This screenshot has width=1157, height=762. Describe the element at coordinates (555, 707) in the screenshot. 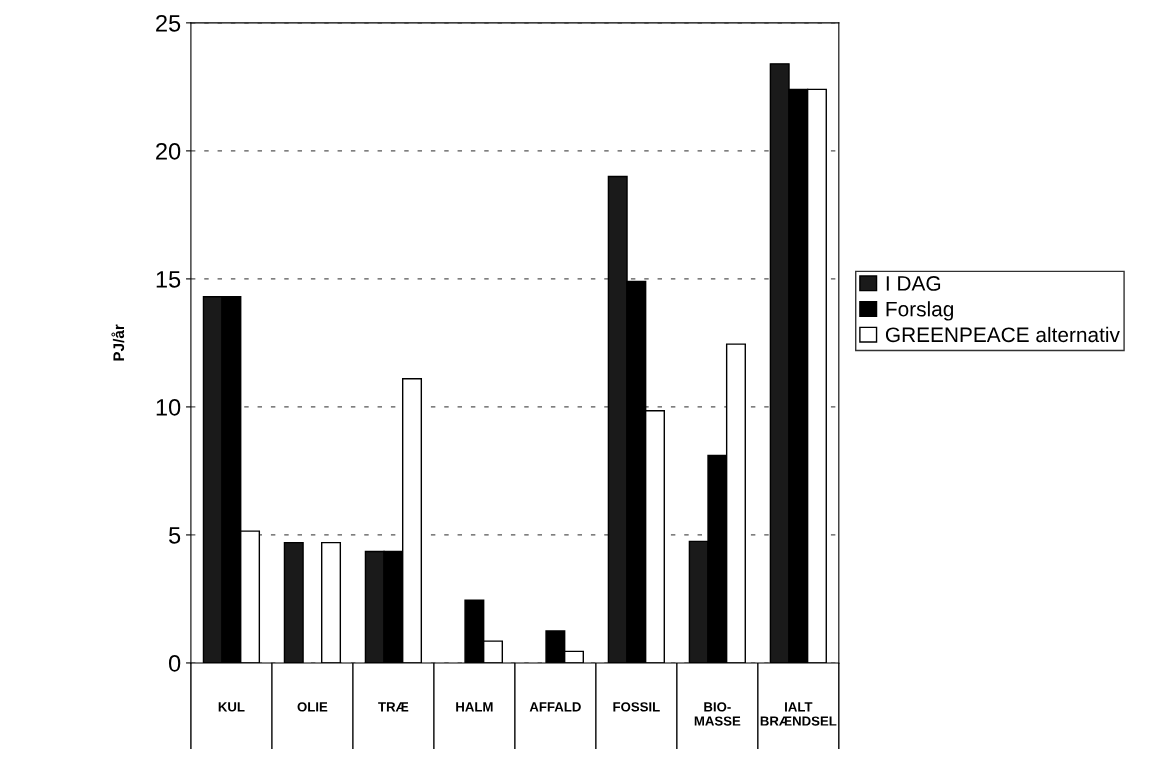

I see `x-tick-label: AFFALD` at that location.